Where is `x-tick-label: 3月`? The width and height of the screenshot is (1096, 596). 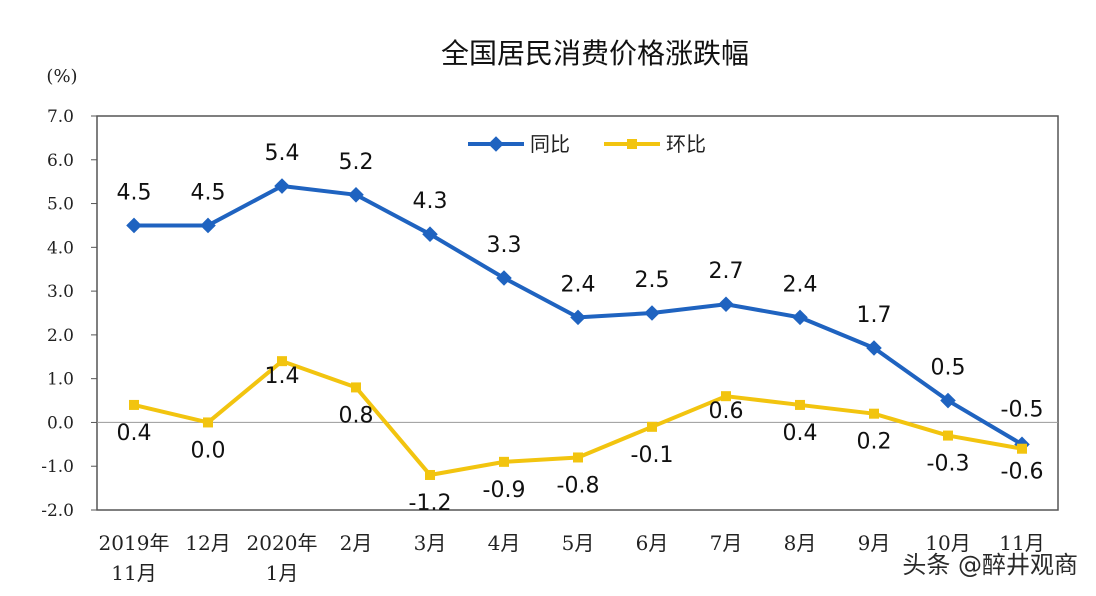 x-tick-label: 3月 is located at coordinates (430, 543).